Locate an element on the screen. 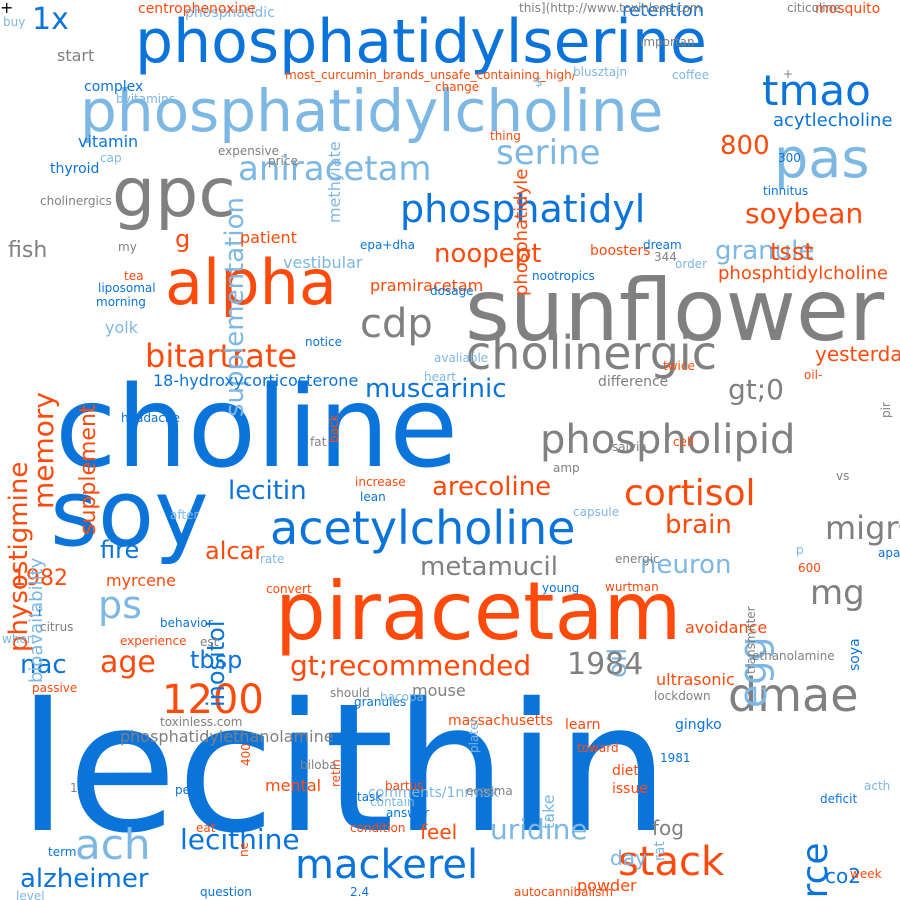 This screenshot has height=900, width=900. word: amp is located at coordinates (566, 468).